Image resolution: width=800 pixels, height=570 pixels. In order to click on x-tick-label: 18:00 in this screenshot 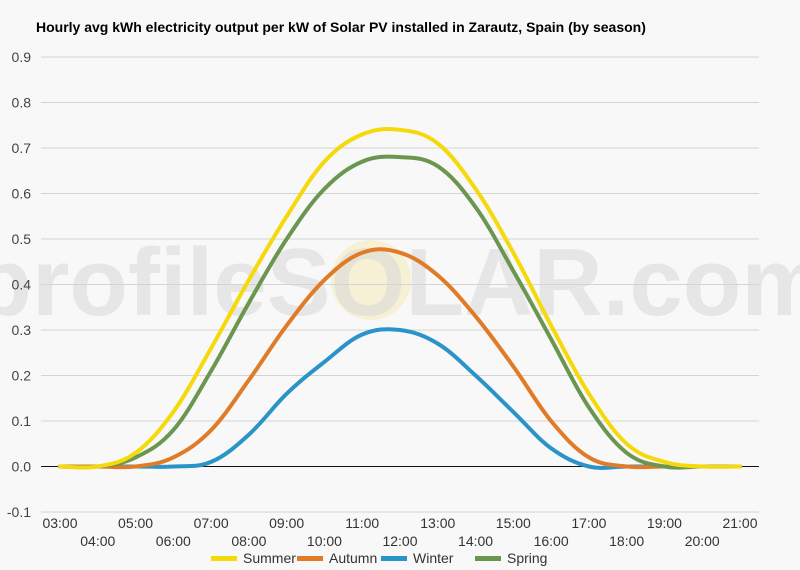, I will do `click(626, 541)`.